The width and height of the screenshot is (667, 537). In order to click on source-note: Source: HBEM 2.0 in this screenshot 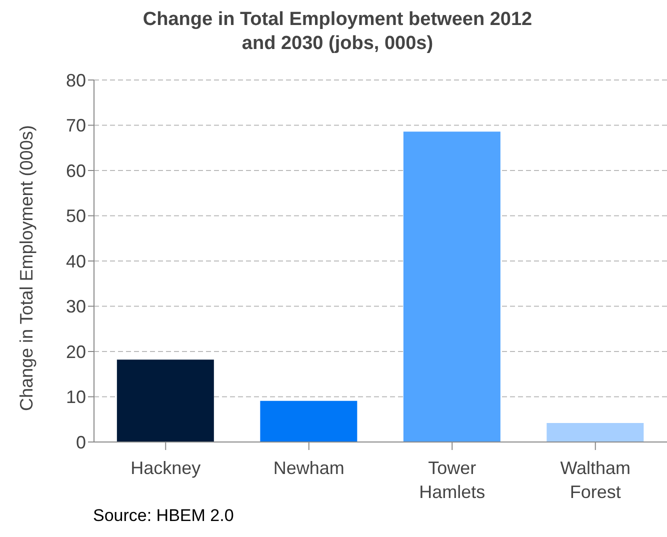, I will do `click(163, 516)`.